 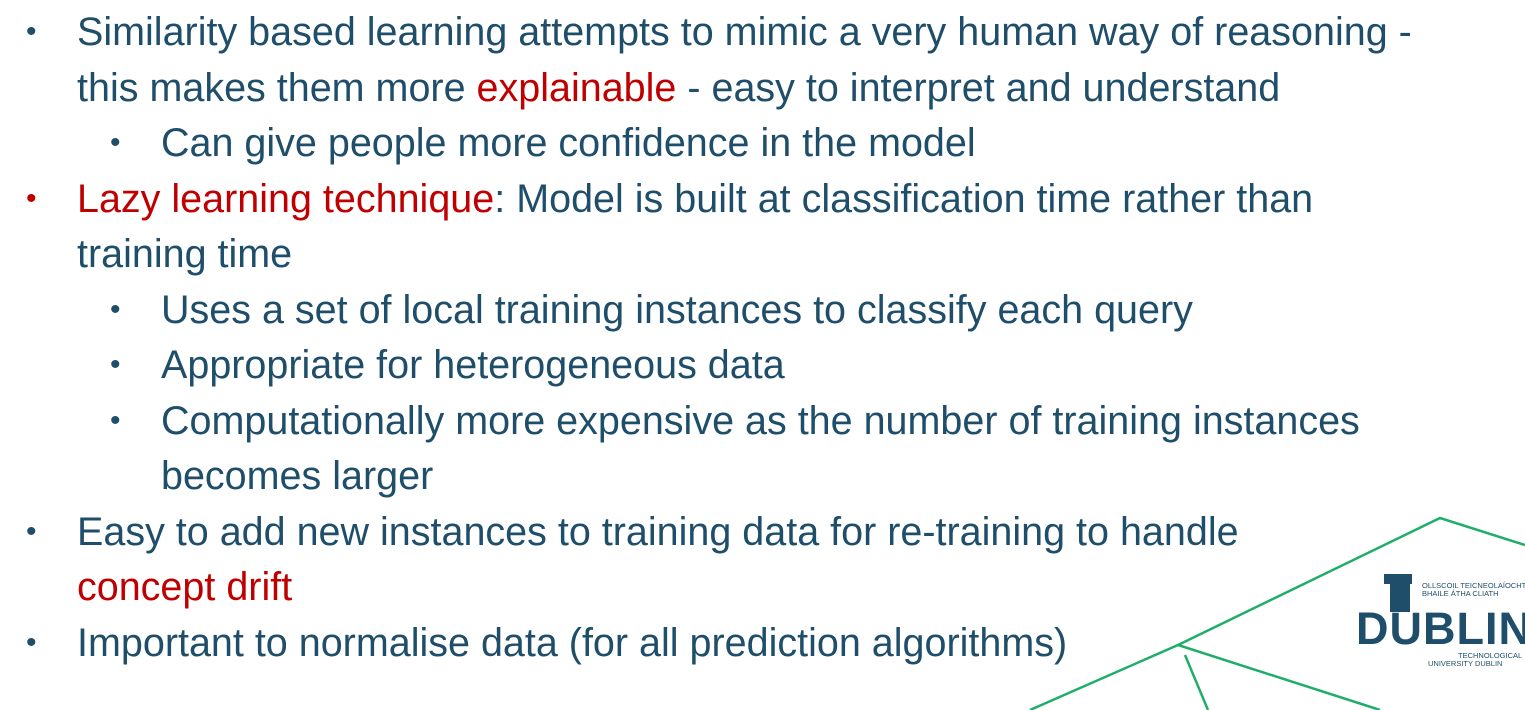 I want to click on sub-bullet-text-line: becomes larger, so click(x=297, y=476).